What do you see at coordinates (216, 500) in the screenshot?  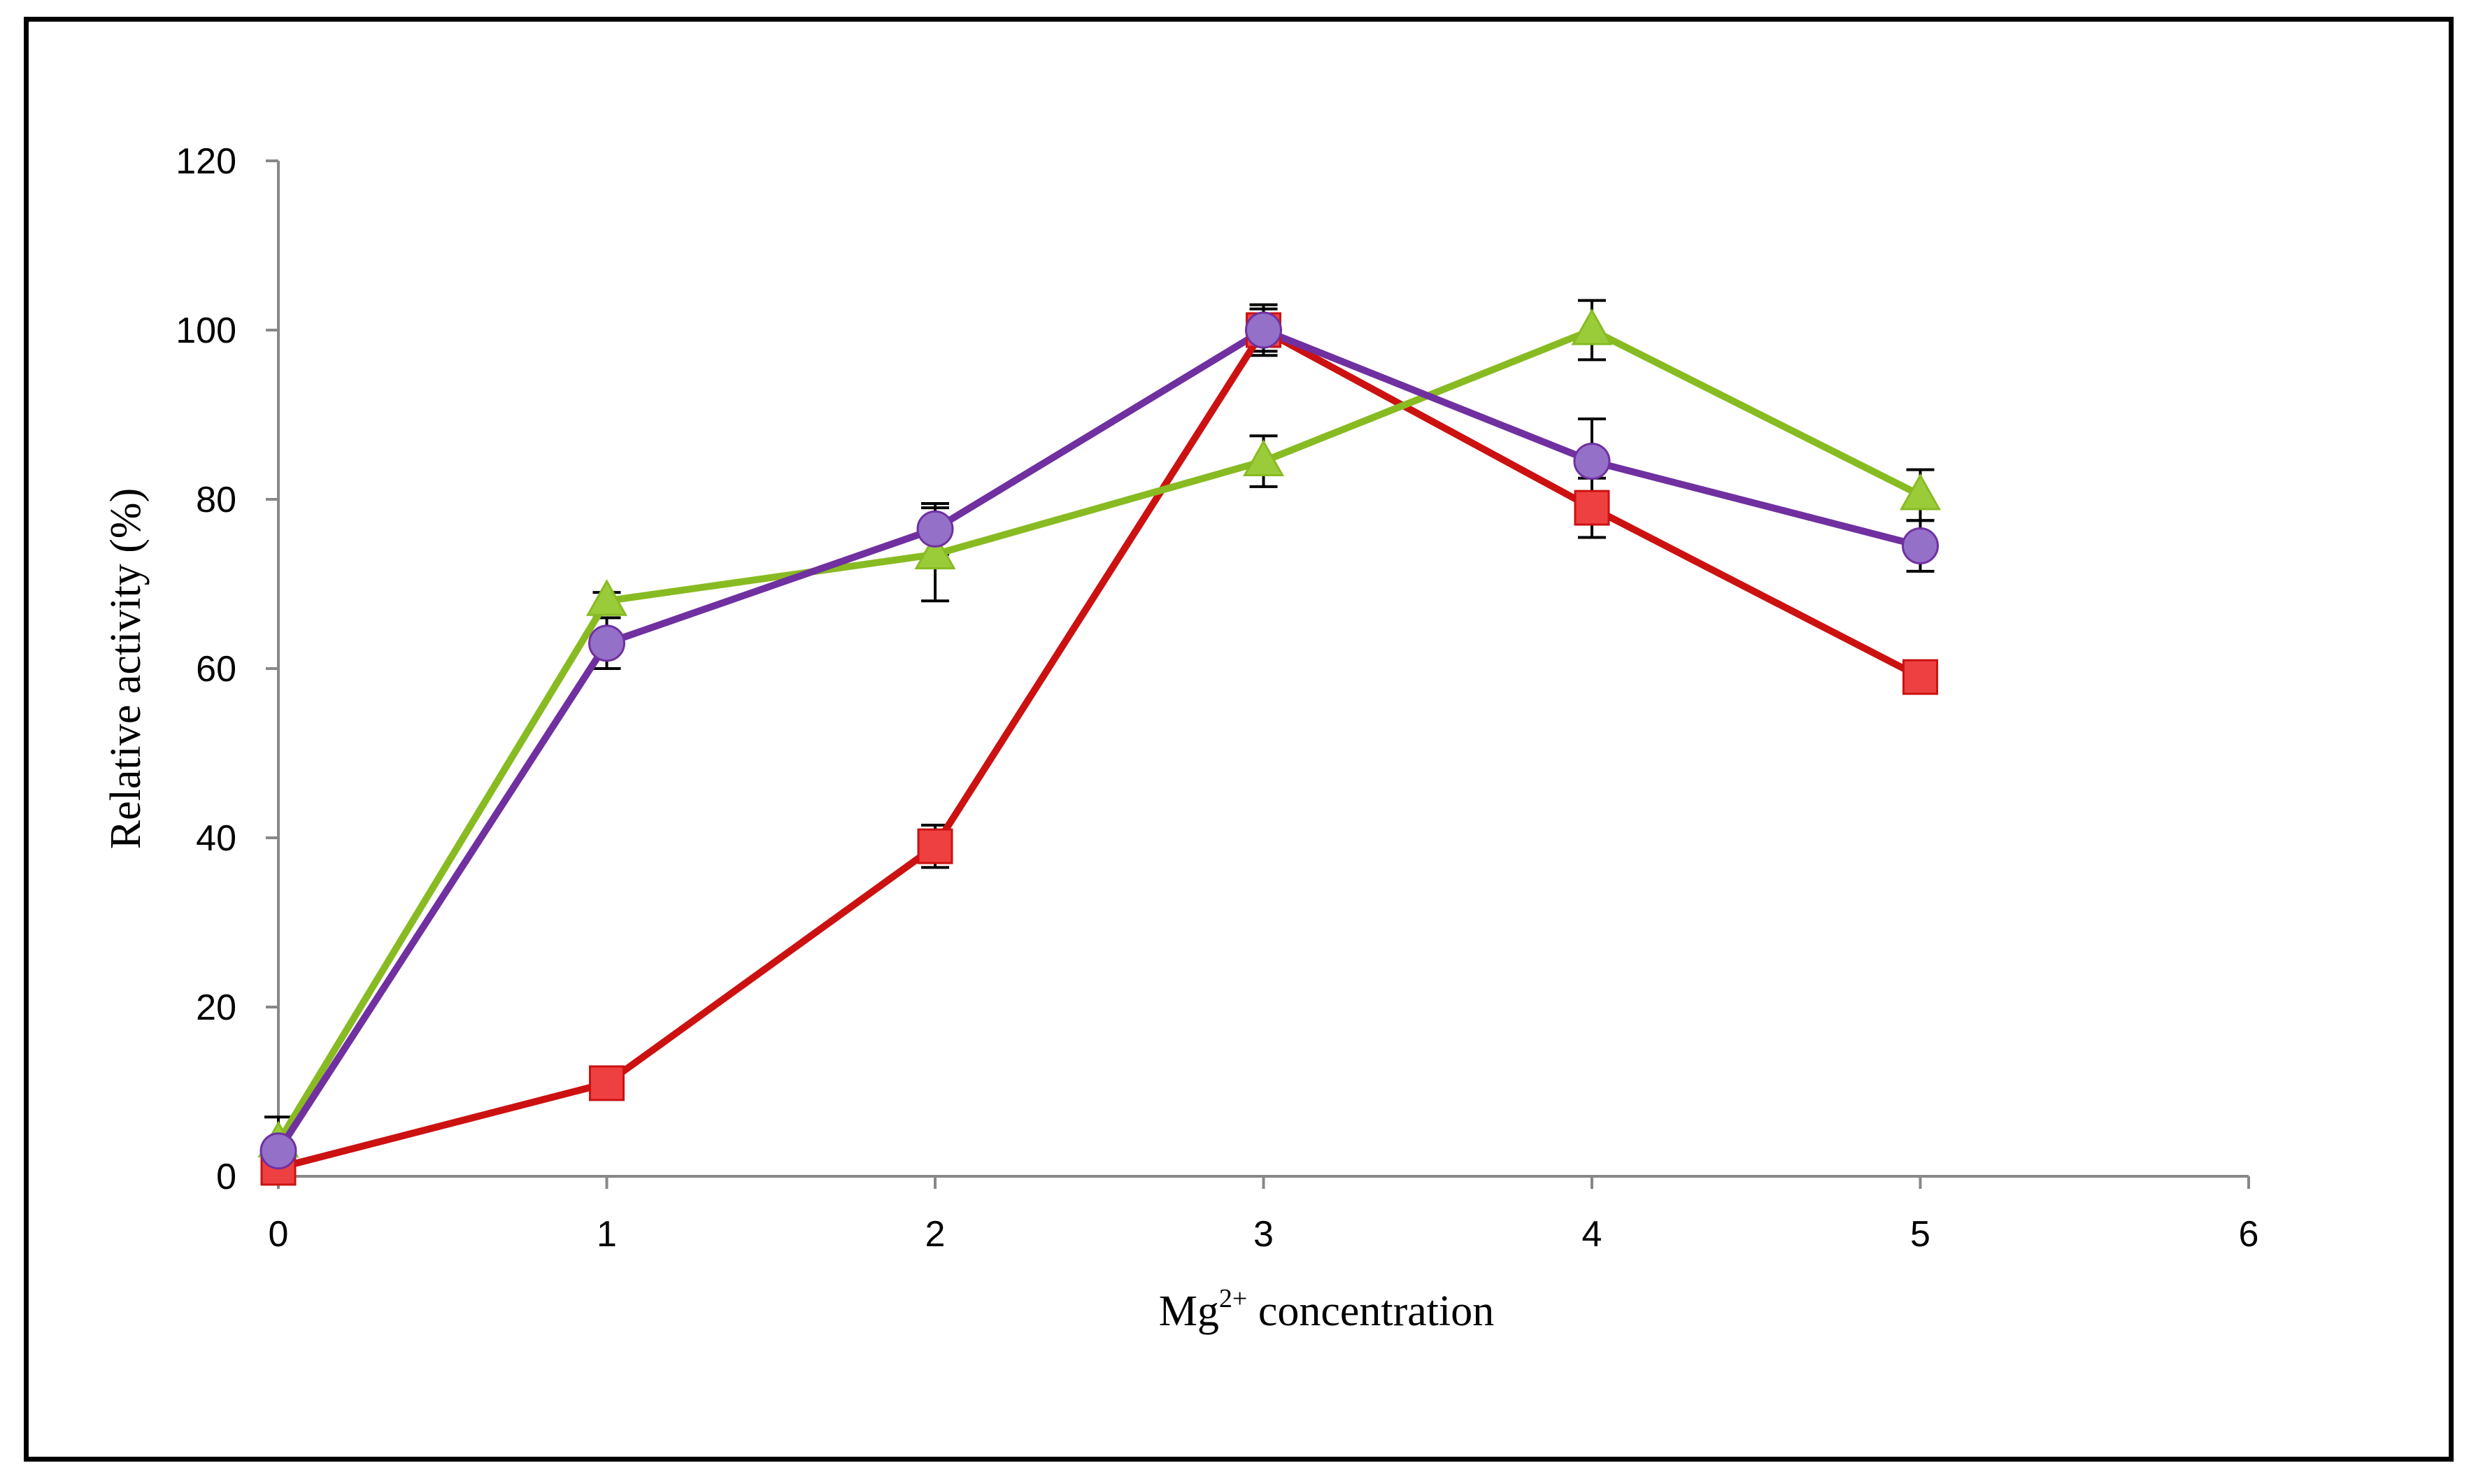 I see `y-tick-label: 80` at bounding box center [216, 500].